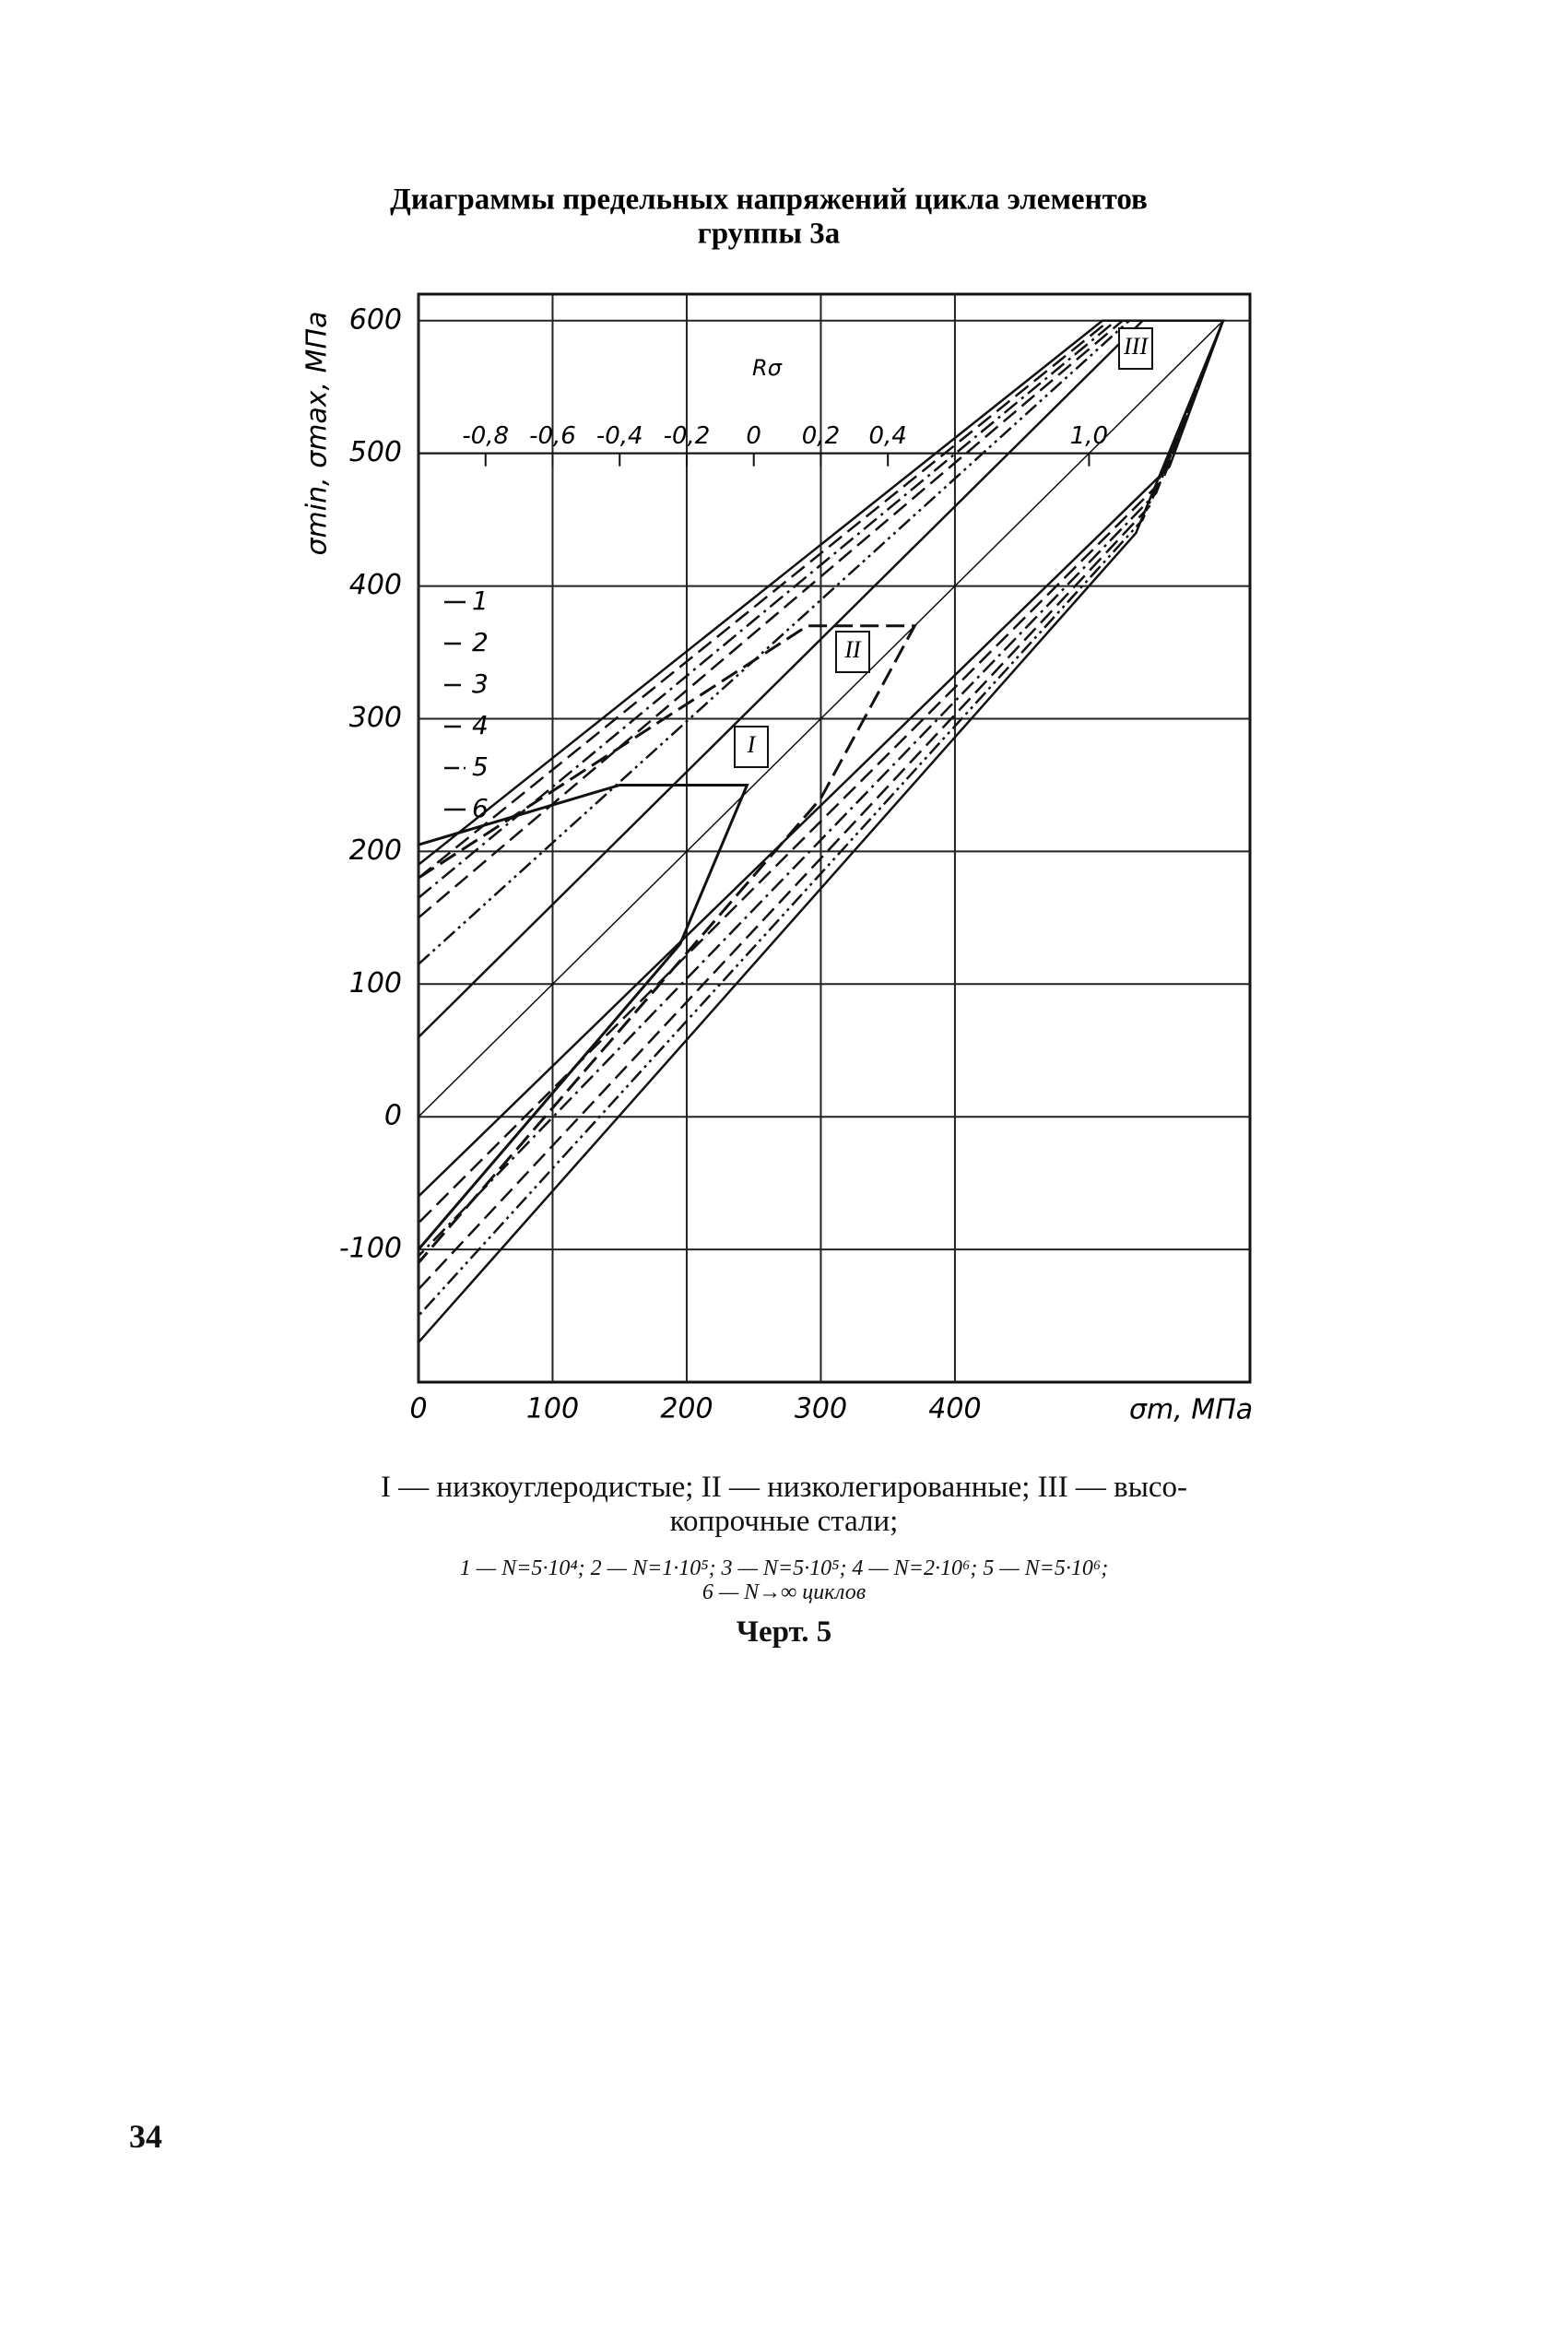 This screenshot has width=1568, height=2330. Describe the element at coordinates (480, 684) in the screenshot. I see `legend-label: 3` at that location.